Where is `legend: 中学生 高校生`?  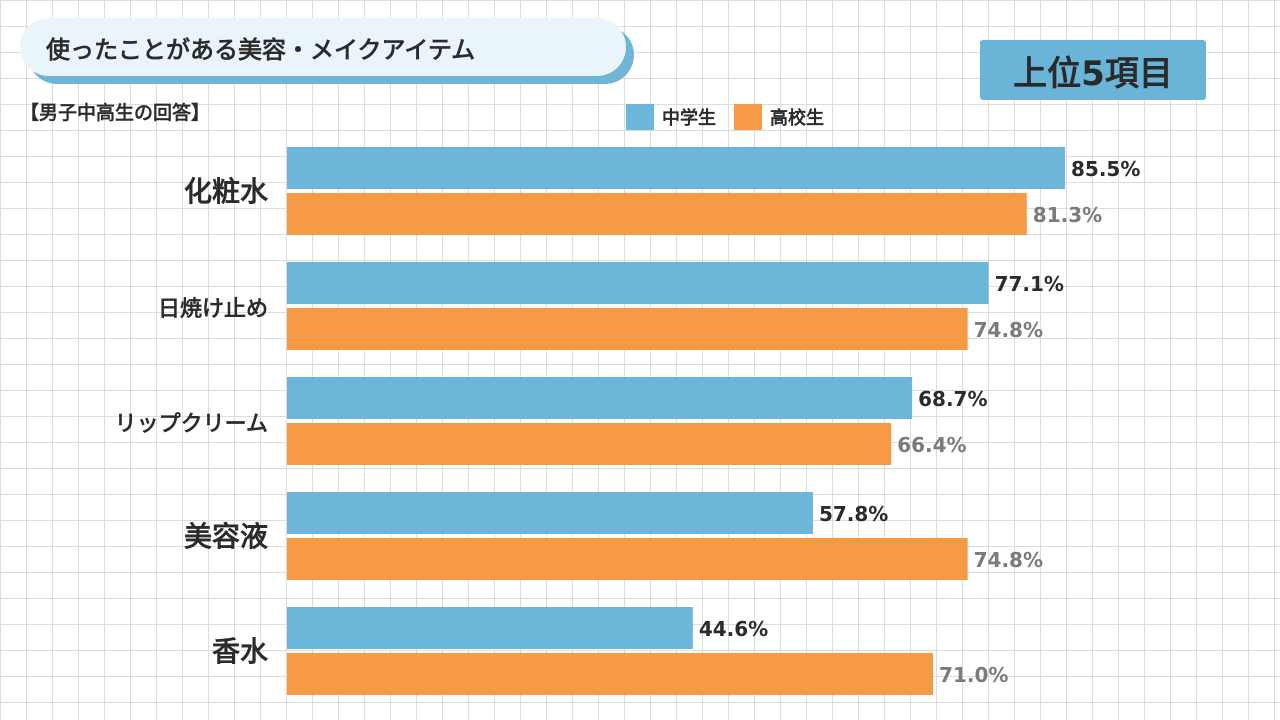 legend: 中学生 高校生 is located at coordinates (734, 117).